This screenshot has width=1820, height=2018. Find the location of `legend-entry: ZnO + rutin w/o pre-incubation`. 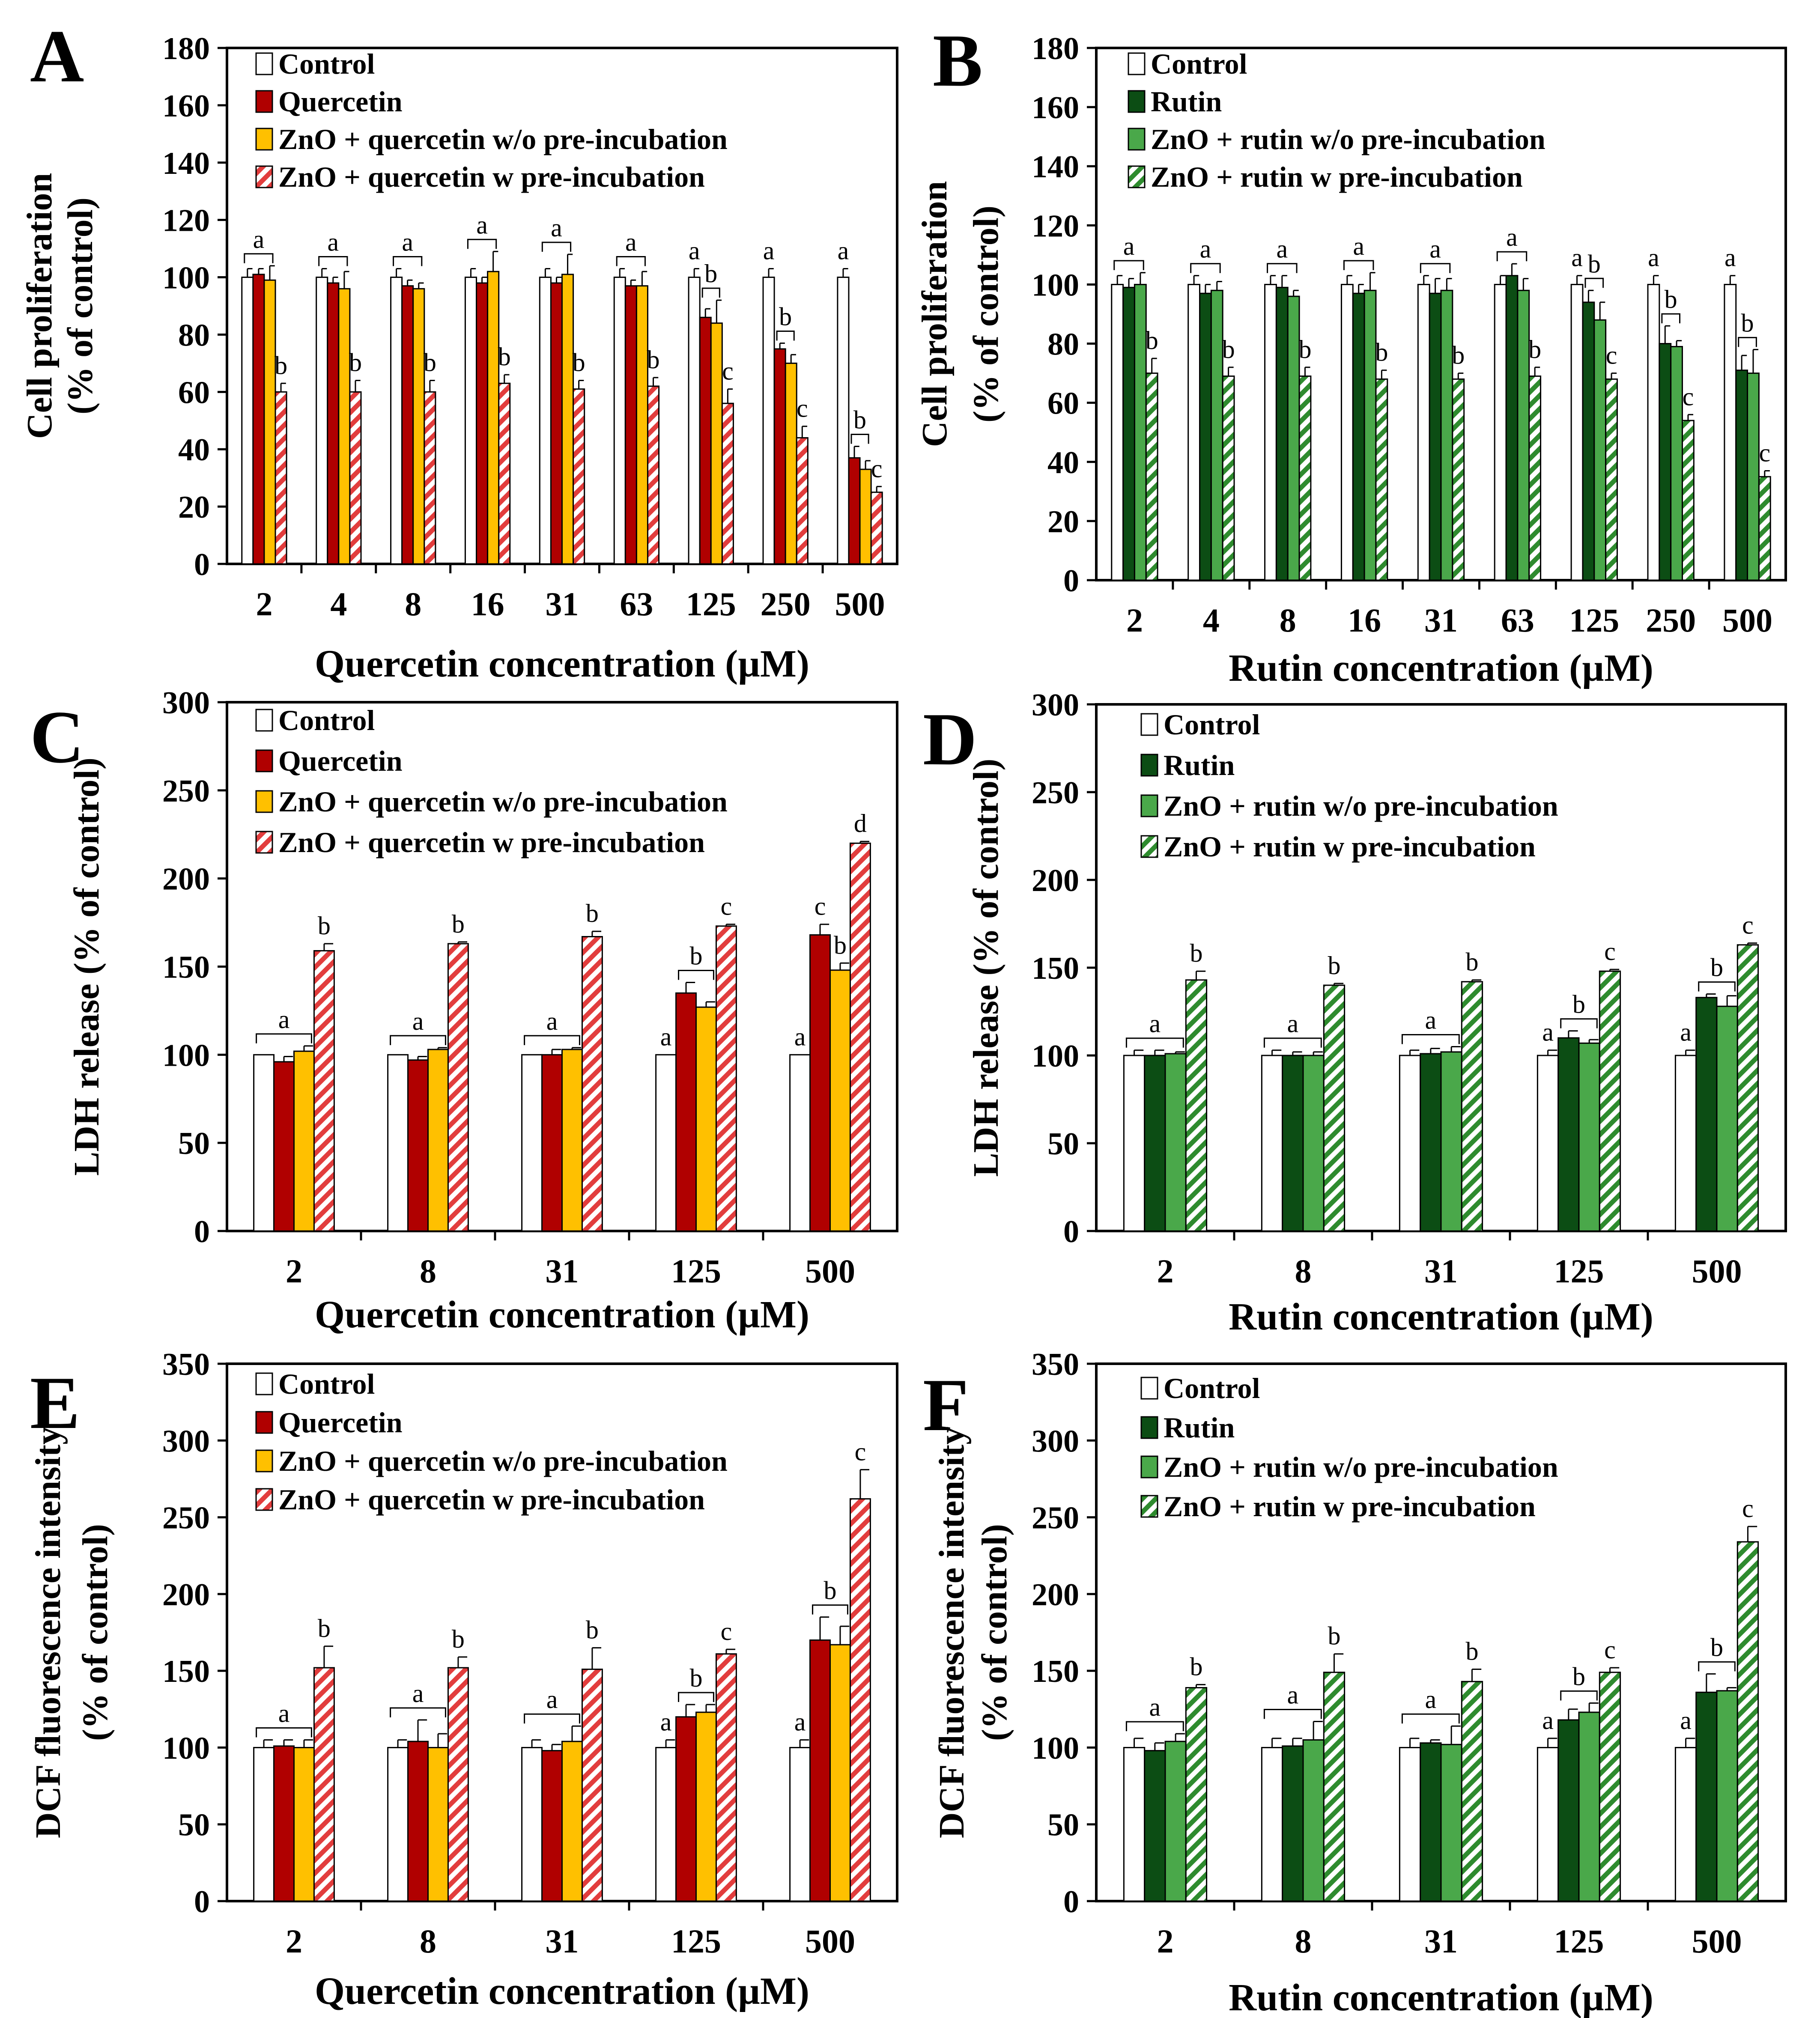

legend-entry: ZnO + rutin w/o pre-incubation is located at coordinates (1348, 139).